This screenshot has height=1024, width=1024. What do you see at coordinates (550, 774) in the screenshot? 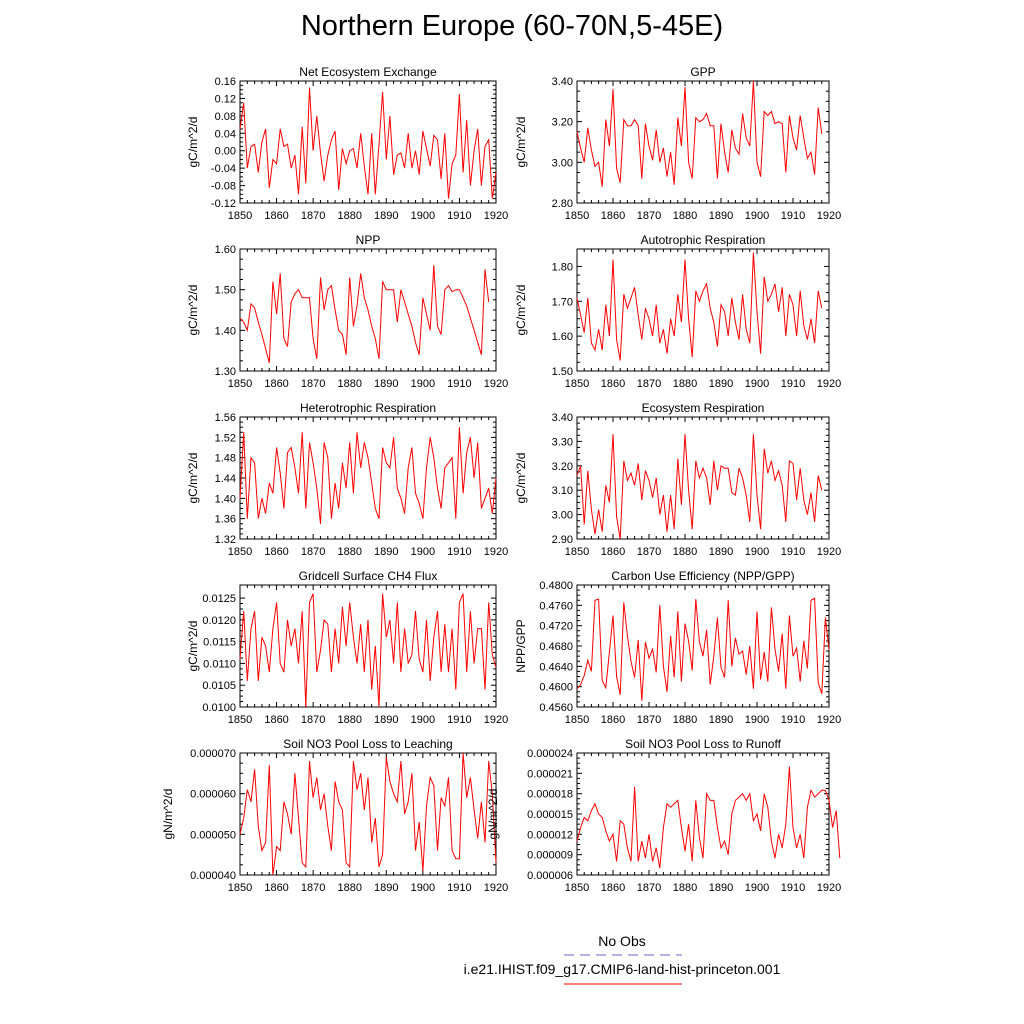
I see `y-tick-label: 0.000021` at bounding box center [550, 774].